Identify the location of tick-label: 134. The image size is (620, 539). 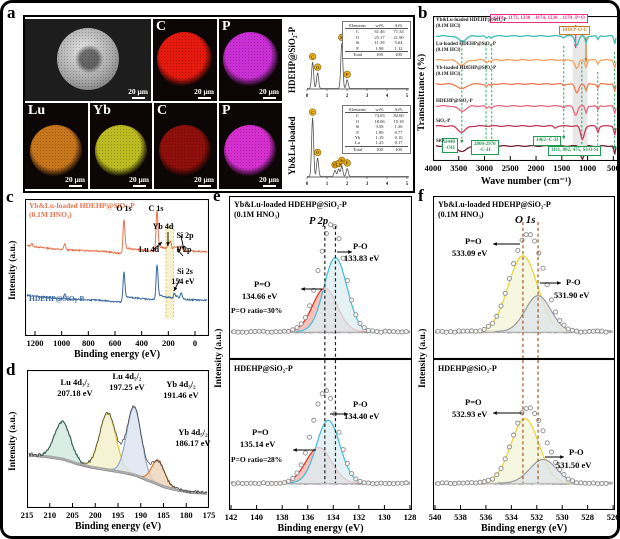
(333, 517).